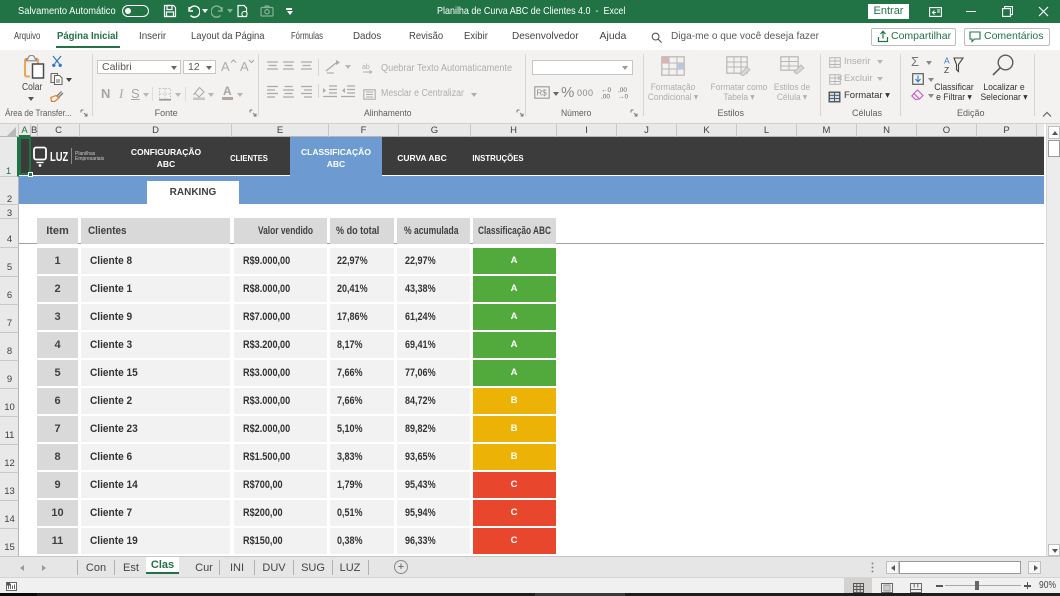  What do you see at coordinates (623, 97) in the screenshot?
I see `svg-text: →0` at bounding box center [623, 97].